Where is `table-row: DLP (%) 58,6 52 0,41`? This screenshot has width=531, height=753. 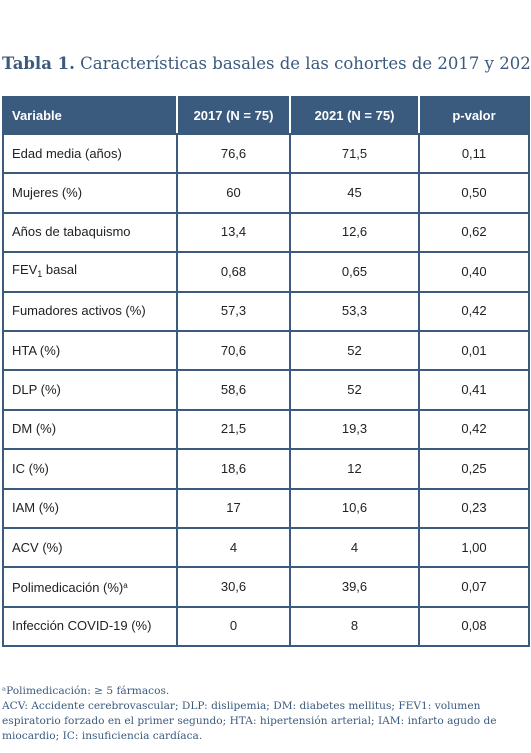
table-row: DLP (%) 58,6 52 0,41 is located at coordinates (266, 390).